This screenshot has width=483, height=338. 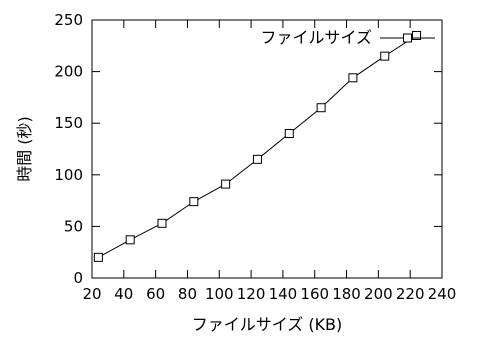 What do you see at coordinates (187, 294) in the screenshot?
I see `x-tick-label: 80` at bounding box center [187, 294].